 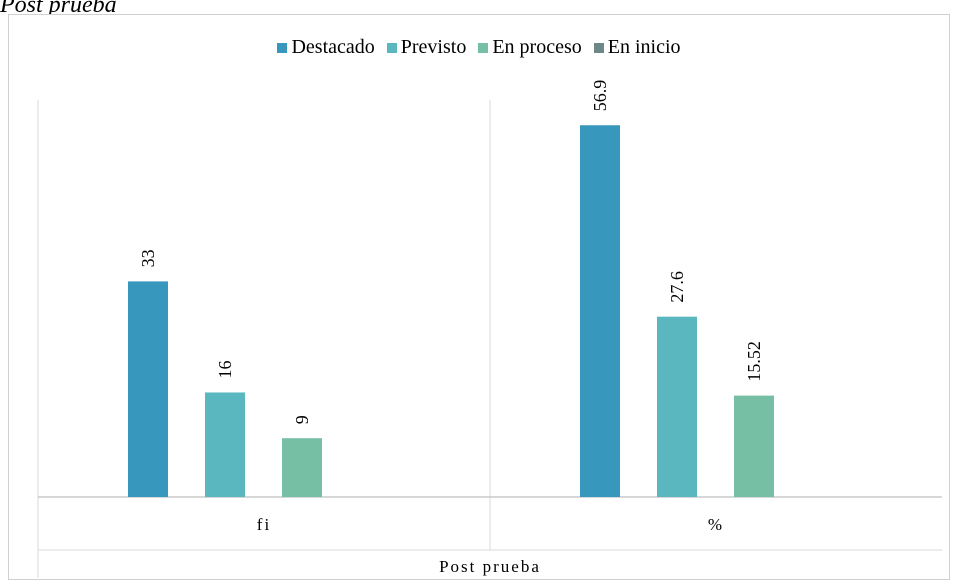 I want to click on x-axis-title: Post prueba, so click(x=490, y=566).